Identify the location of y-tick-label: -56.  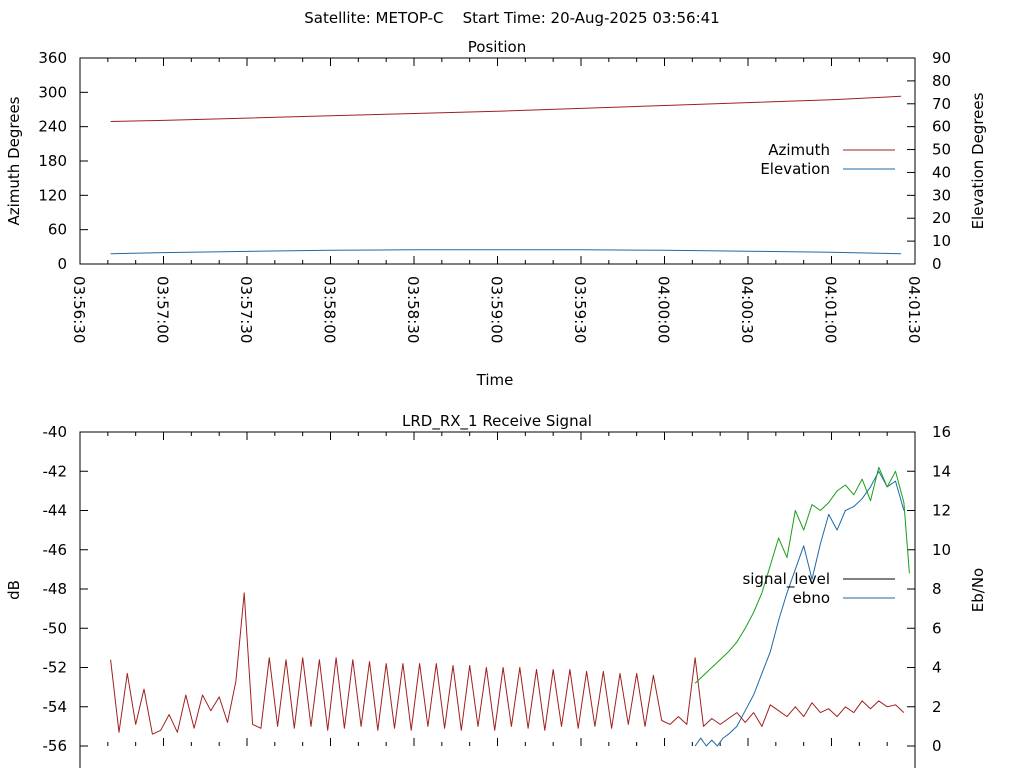
(55, 746).